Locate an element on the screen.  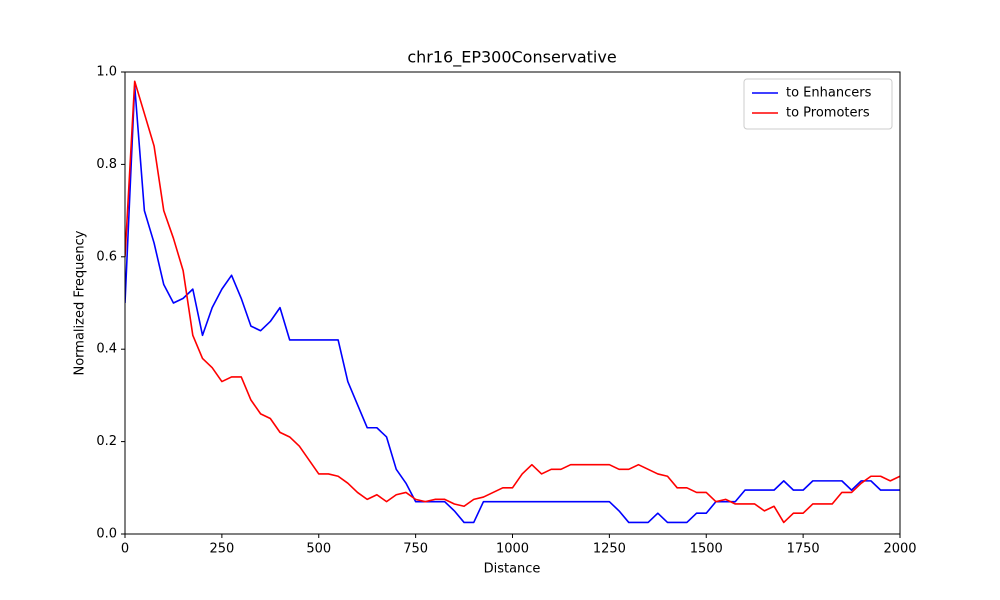
legend-label: to Enhancers is located at coordinates (829, 93).